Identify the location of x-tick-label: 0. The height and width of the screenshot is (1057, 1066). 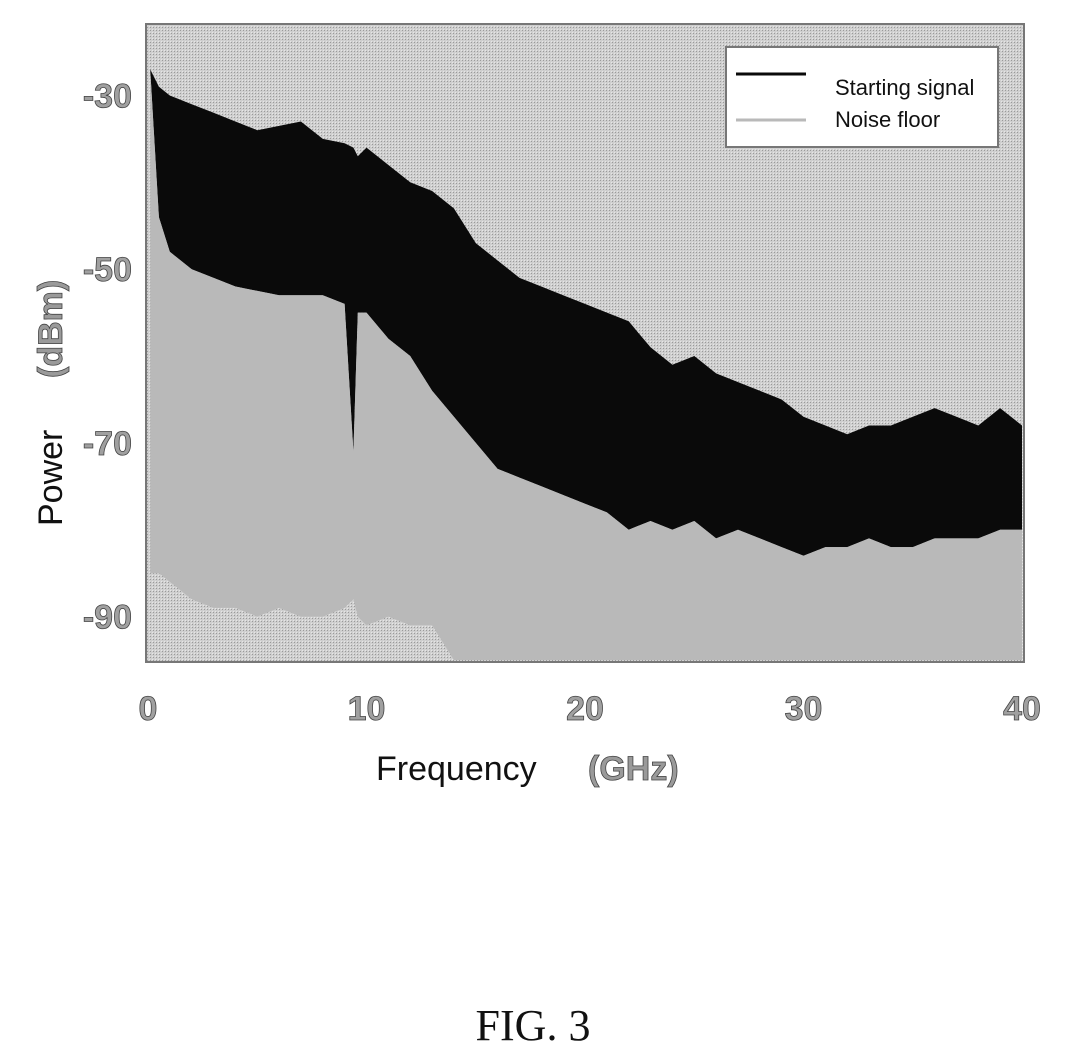
(148, 709).